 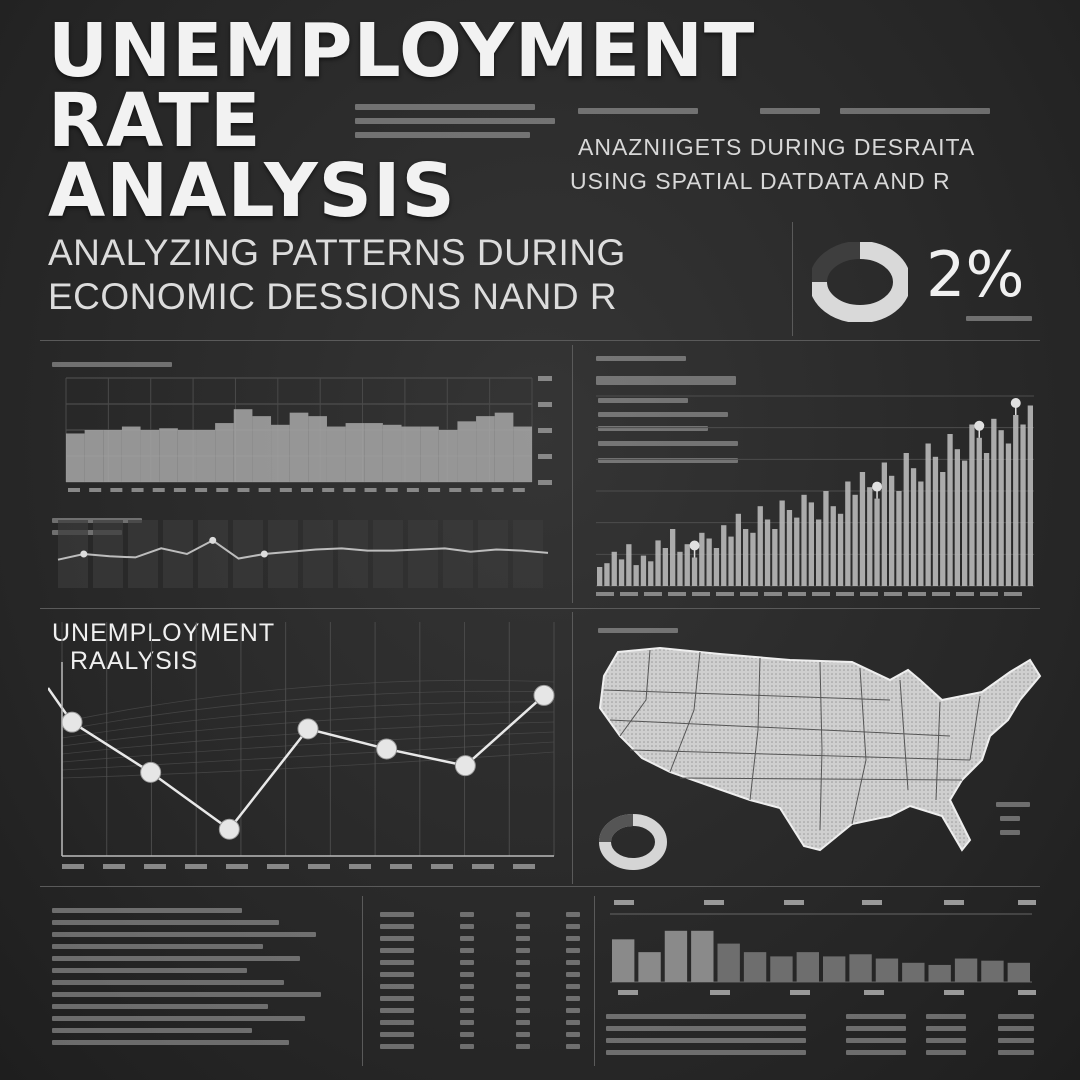 I want to click on map-legend-fuzz, so click(x=1013, y=804).